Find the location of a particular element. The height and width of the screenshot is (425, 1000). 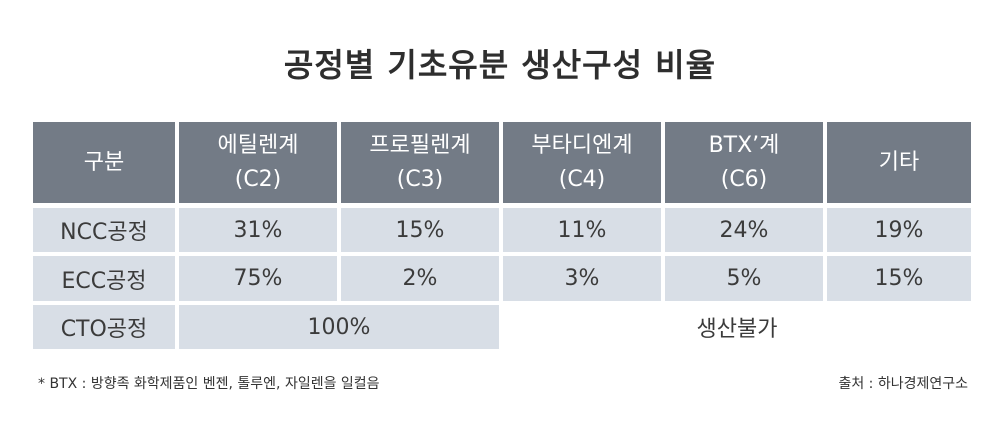

row-label-cto: CTO공정 is located at coordinates (104, 327).